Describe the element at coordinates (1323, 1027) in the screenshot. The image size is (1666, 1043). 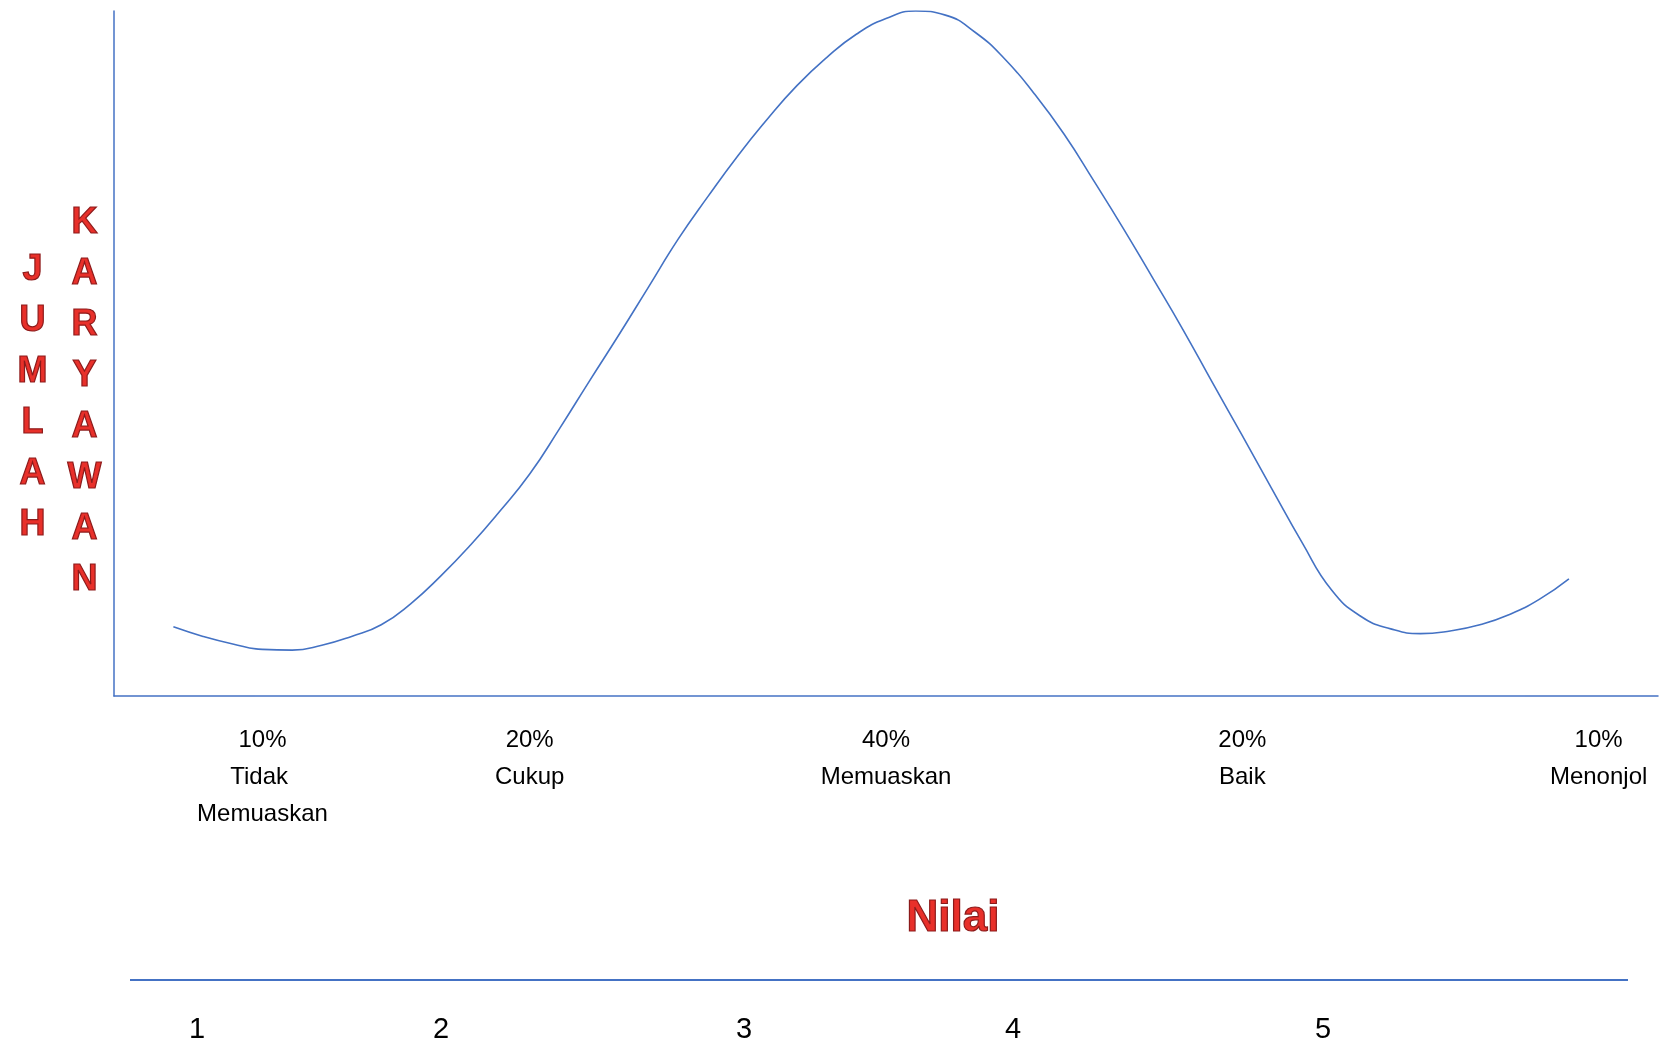
I see `text: 5` at that location.